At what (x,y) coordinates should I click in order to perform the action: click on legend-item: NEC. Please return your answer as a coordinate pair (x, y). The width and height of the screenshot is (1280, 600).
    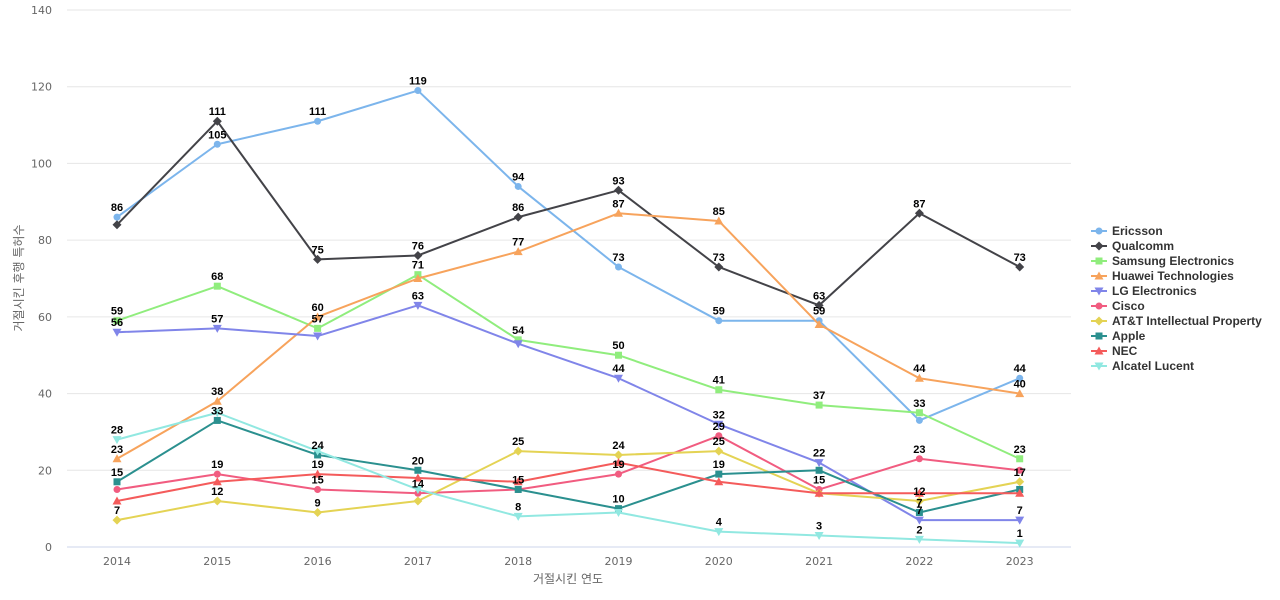
    Looking at the image, I should click on (1114, 351).